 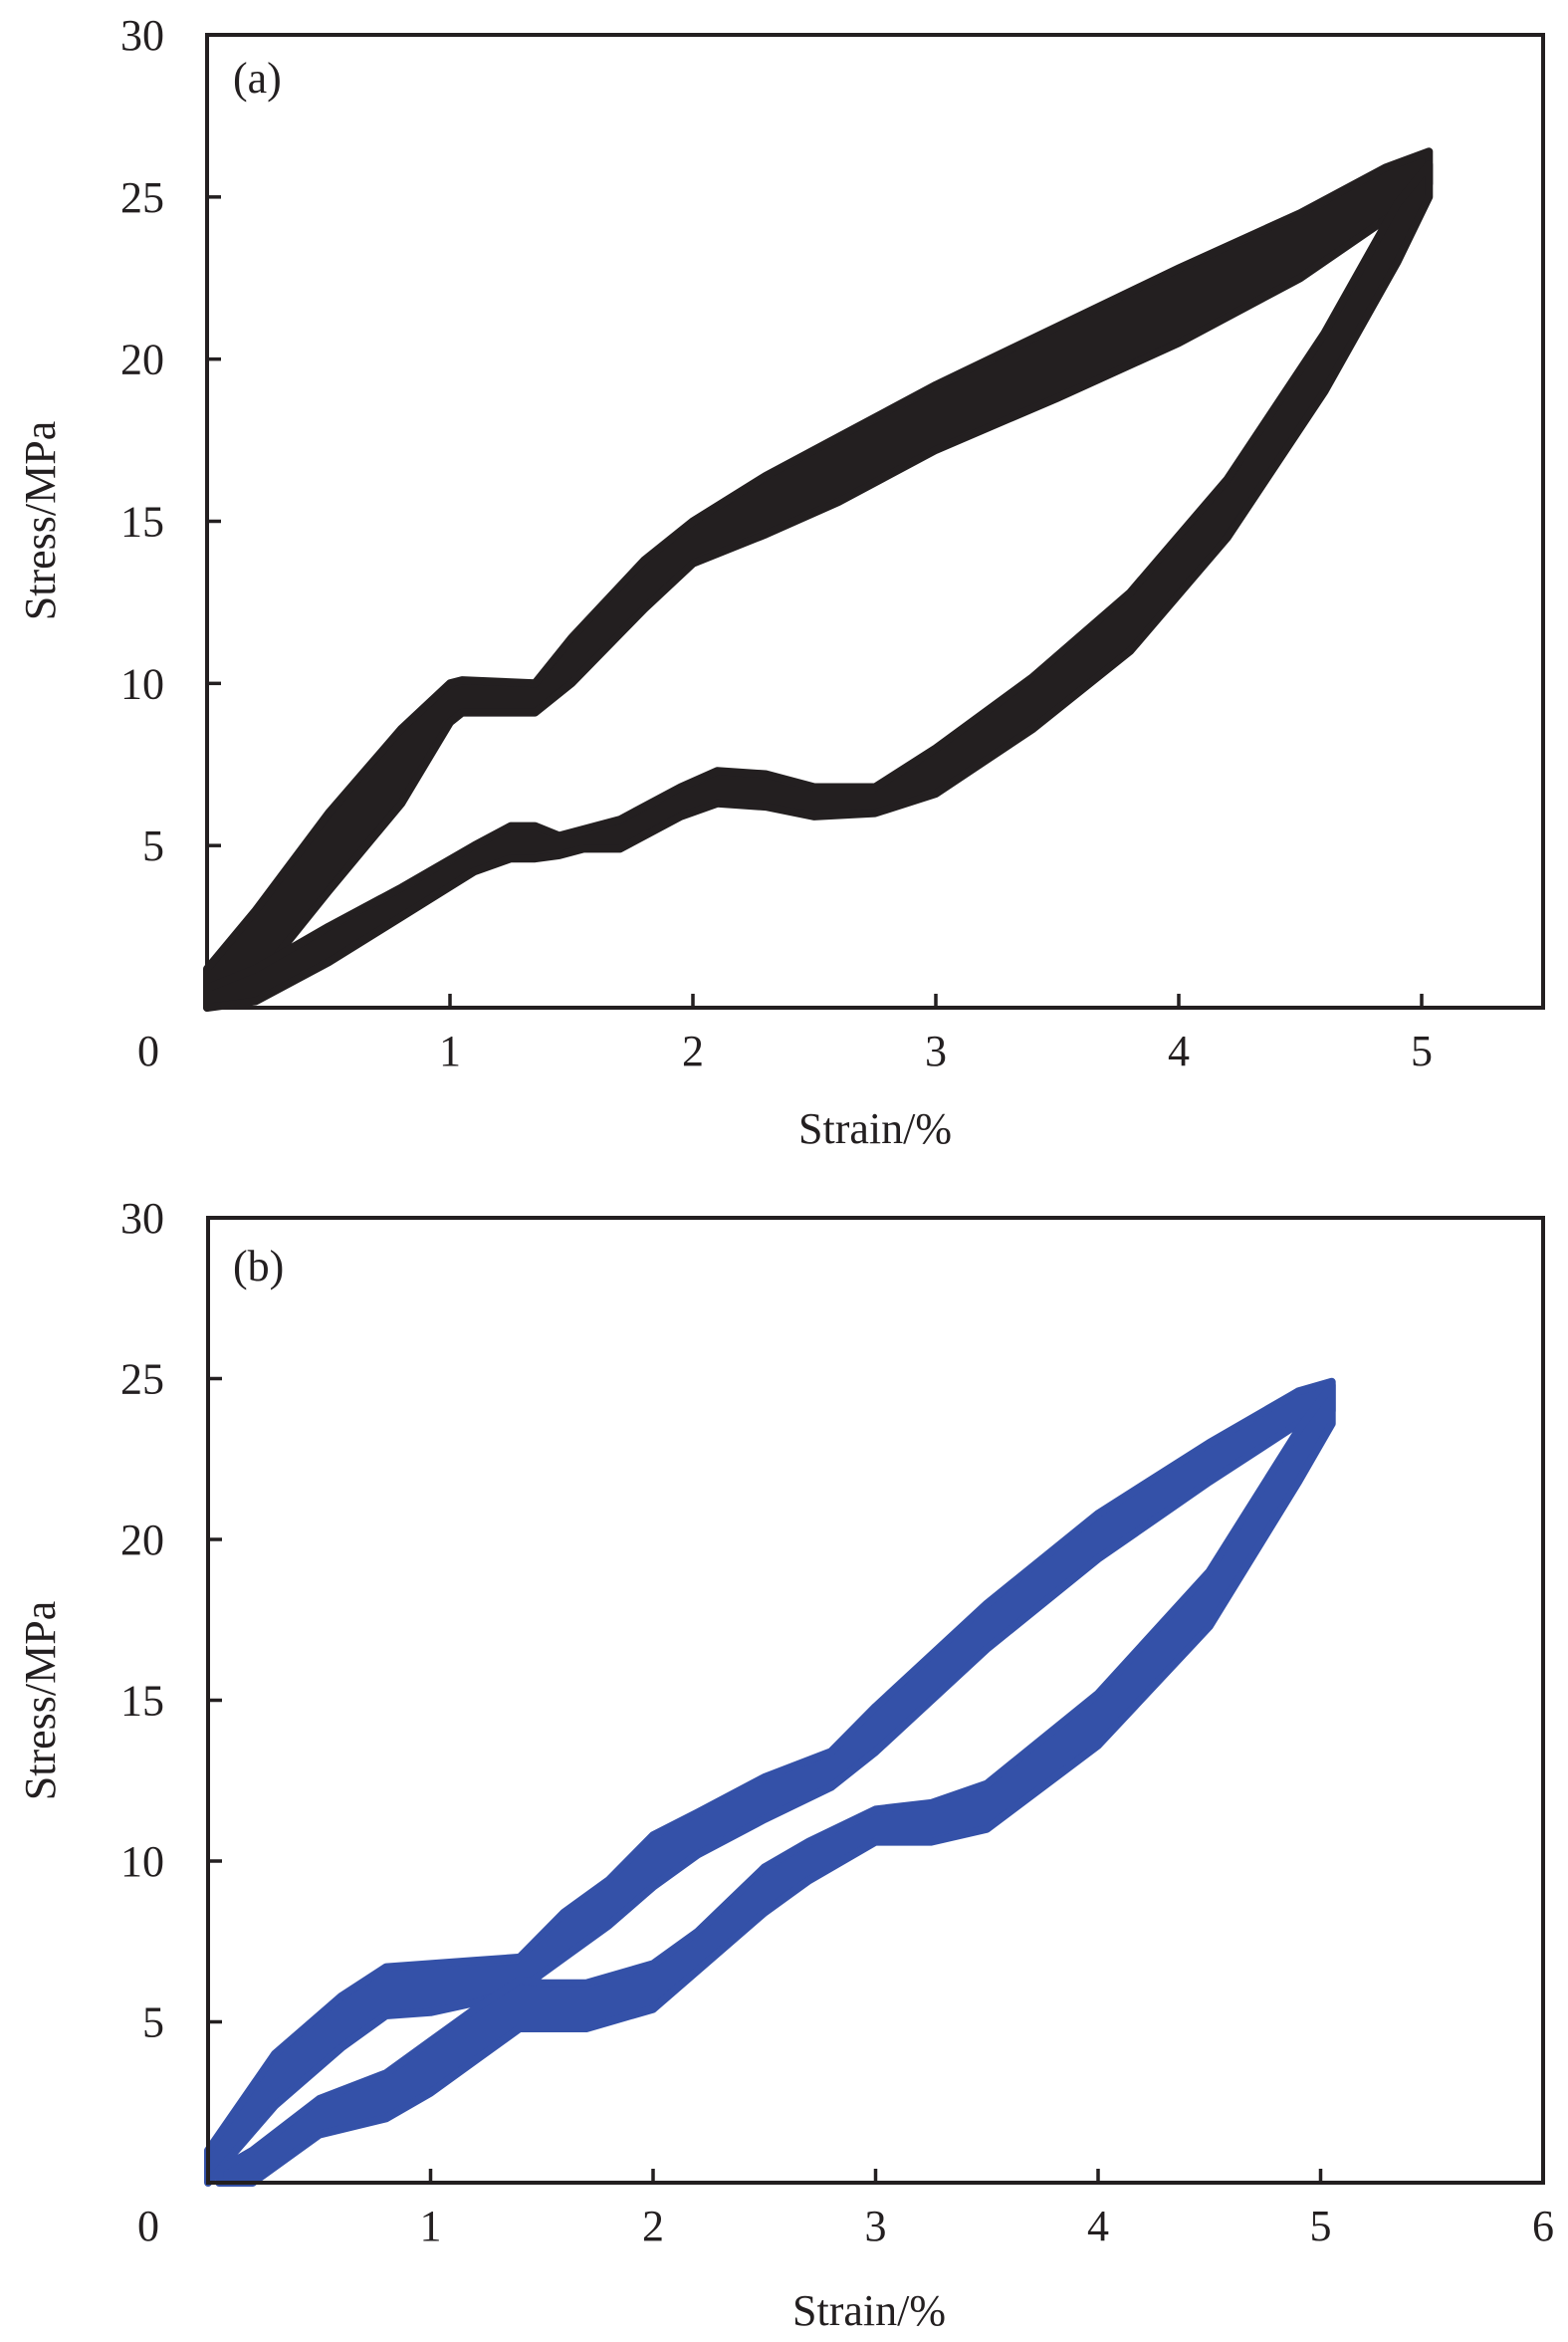 I want to click on panel-b-y-tick-label: 30, so click(x=142, y=1219).